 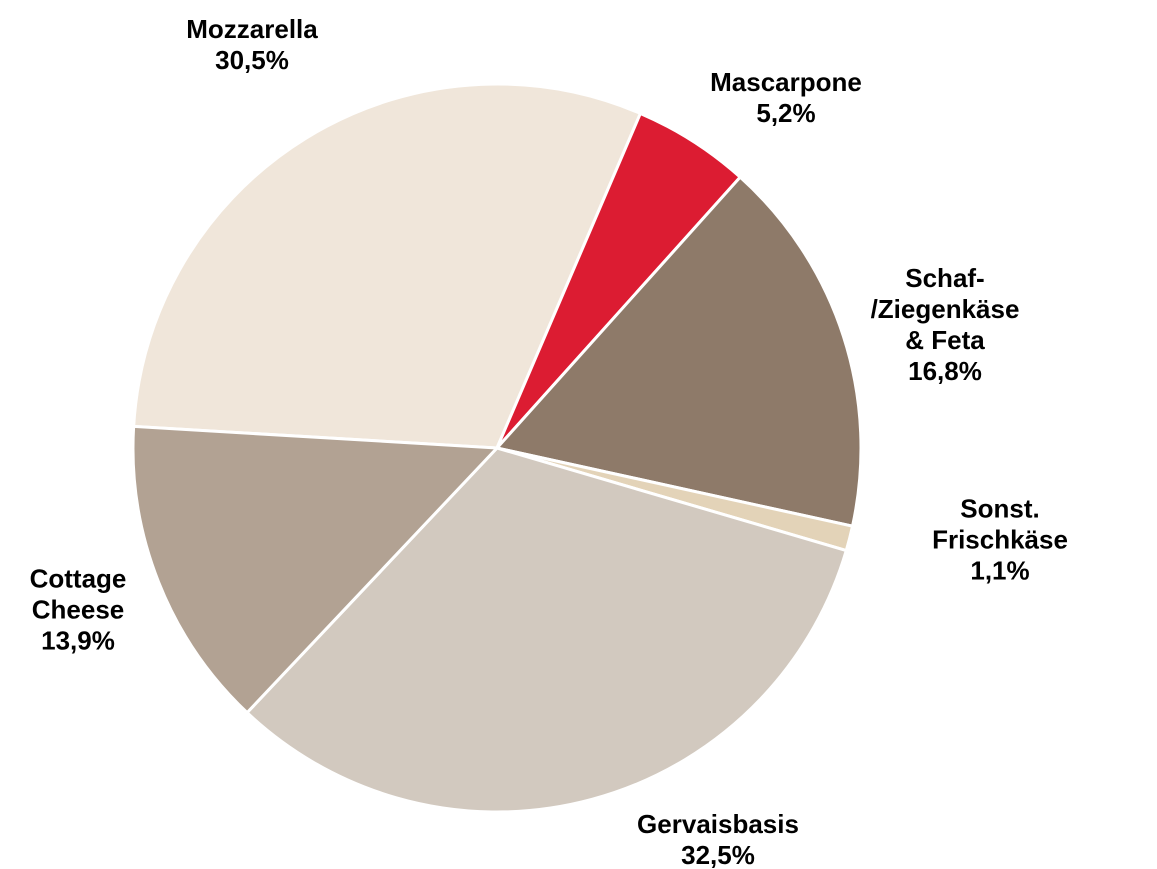 What do you see at coordinates (78, 594) in the screenshot?
I see `category-label: Cottage Cheese` at bounding box center [78, 594].